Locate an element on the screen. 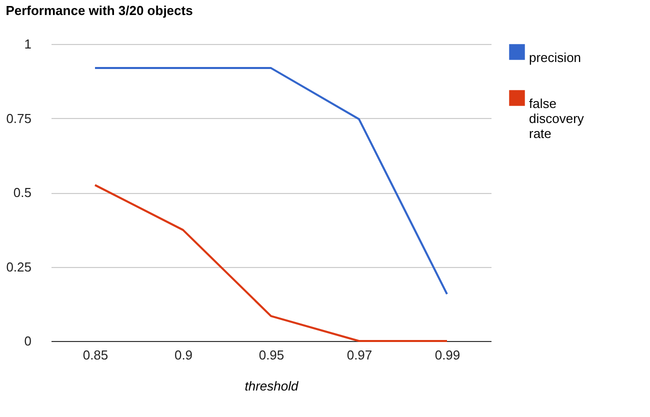 This screenshot has height=417, width=650. x-tick-label: 0.99 is located at coordinates (447, 355).